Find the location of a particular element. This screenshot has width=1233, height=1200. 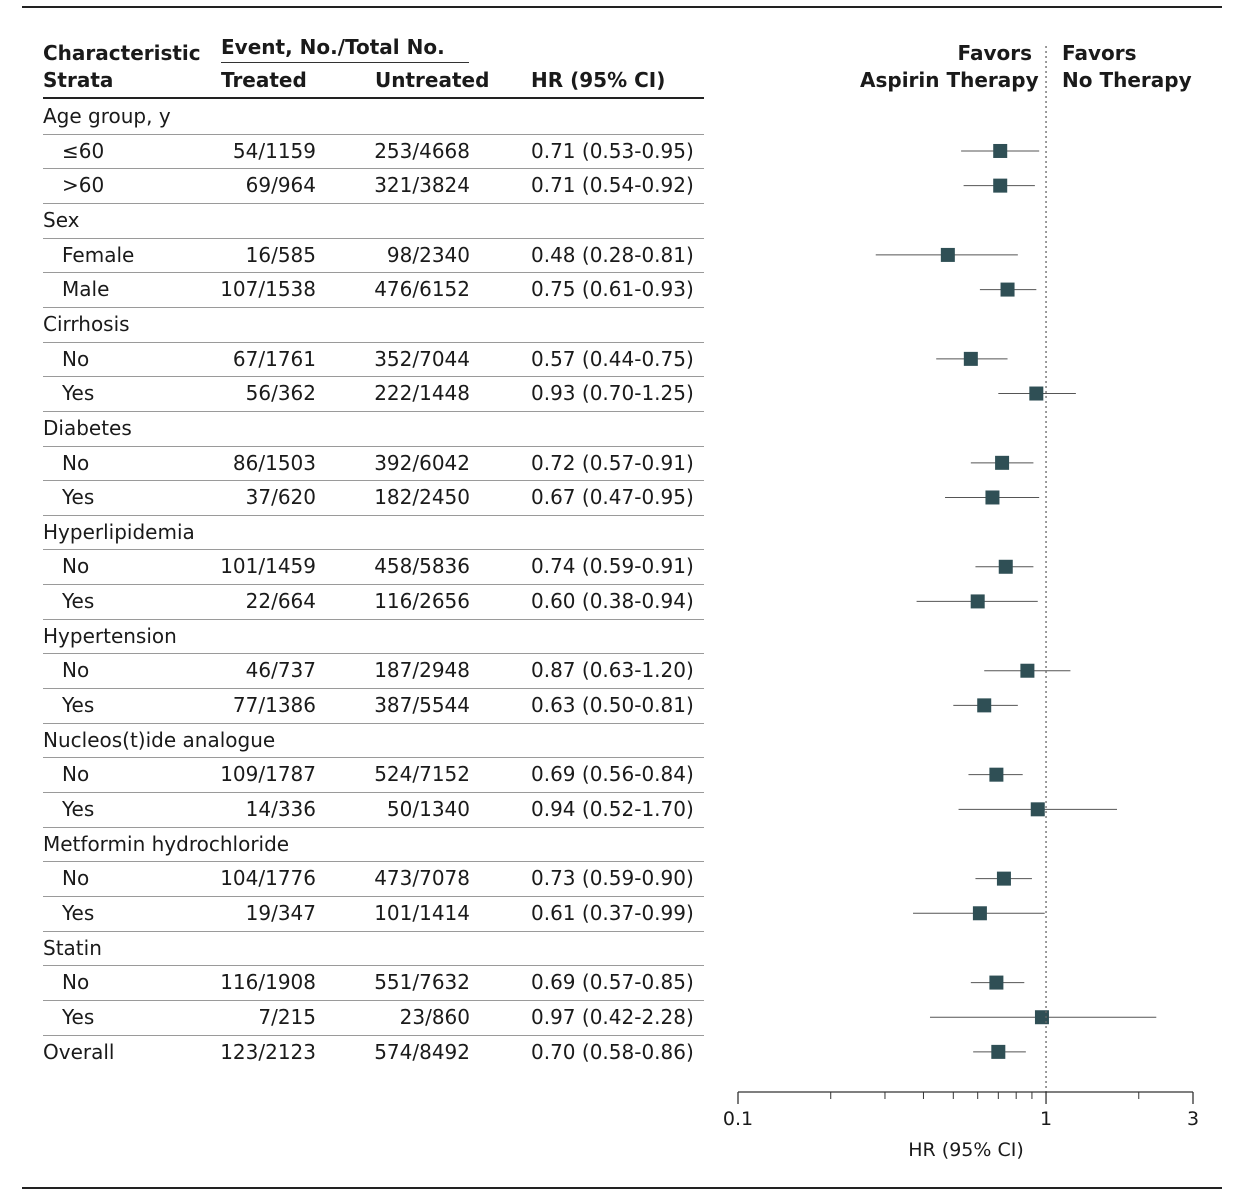

table-row: Yes 7/215 23/860 0.97 (0.42-2.28) is located at coordinates (373, 1017).